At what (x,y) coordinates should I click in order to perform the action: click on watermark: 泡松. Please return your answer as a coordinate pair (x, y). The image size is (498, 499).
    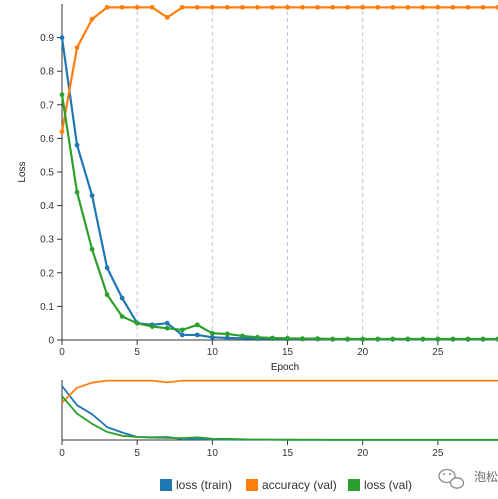
    Looking at the image, I should click on (468, 478).